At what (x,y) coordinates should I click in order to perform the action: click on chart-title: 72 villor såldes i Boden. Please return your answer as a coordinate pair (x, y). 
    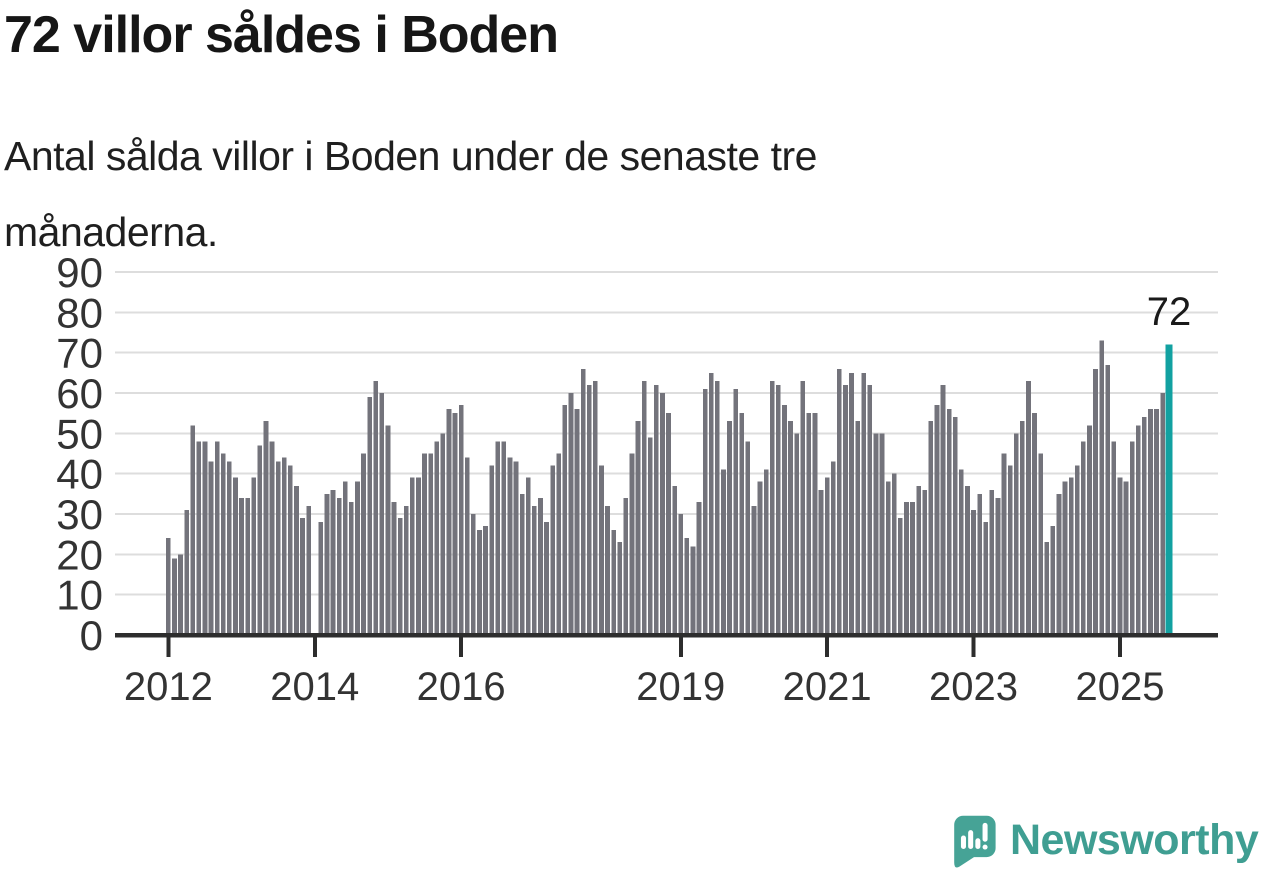
    Looking at the image, I should click on (281, 35).